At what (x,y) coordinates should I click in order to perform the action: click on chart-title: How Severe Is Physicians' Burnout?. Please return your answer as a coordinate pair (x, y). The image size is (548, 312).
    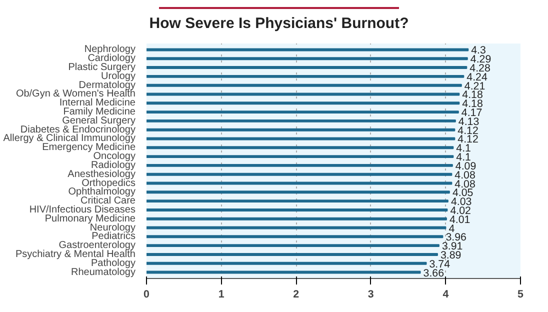
    Looking at the image, I should click on (279, 24).